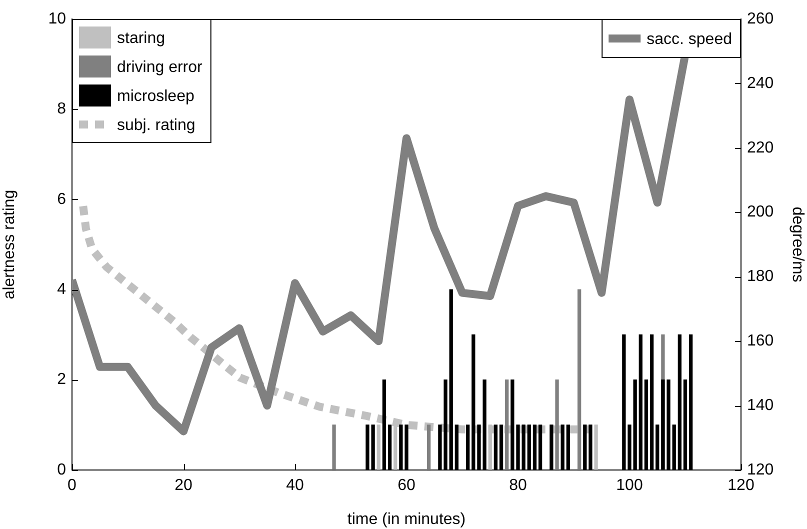 The image size is (807, 529). I want to click on y2-tick-label: 240, so click(760, 83).